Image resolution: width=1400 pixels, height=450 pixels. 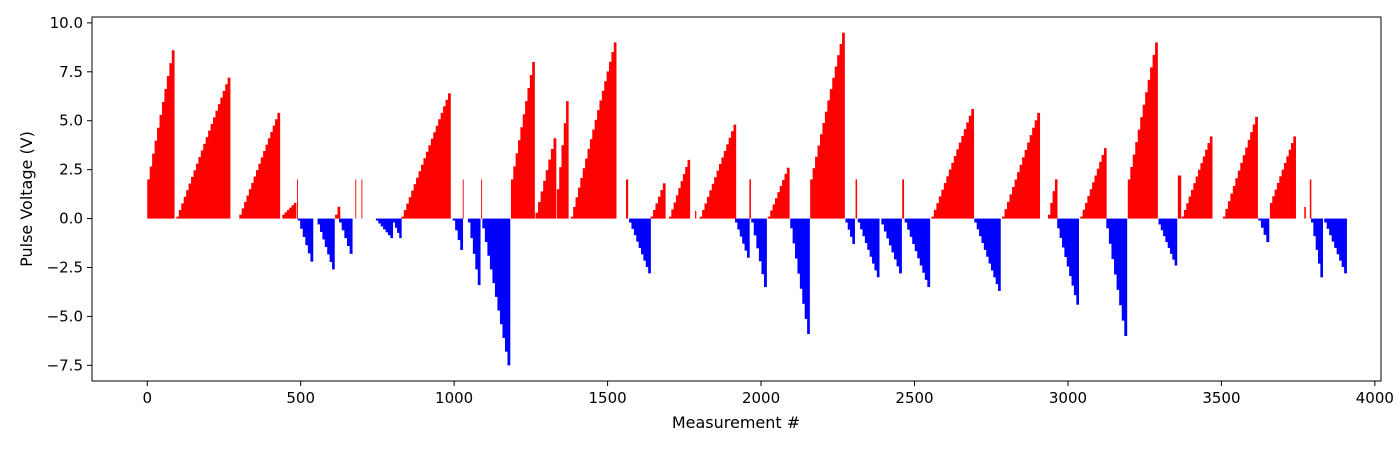 What do you see at coordinates (66, 23) in the screenshot?
I see `y-tick-label: 10.0` at bounding box center [66, 23].